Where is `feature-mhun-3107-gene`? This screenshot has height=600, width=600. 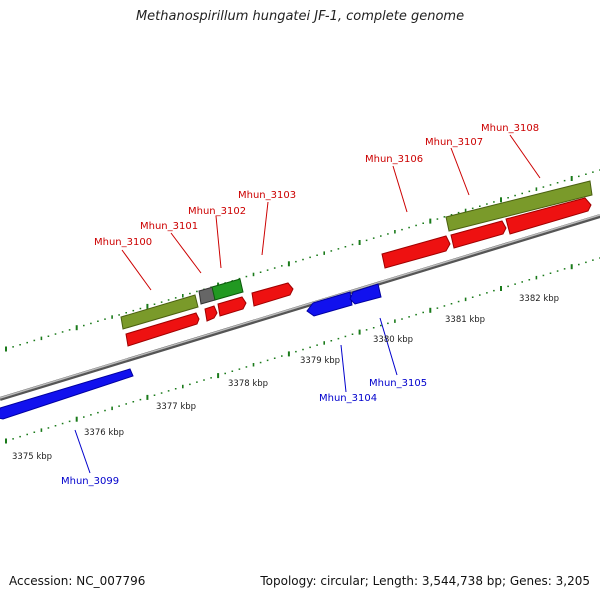
feature-mhun-3107-gene is located at coordinates (519, 206).